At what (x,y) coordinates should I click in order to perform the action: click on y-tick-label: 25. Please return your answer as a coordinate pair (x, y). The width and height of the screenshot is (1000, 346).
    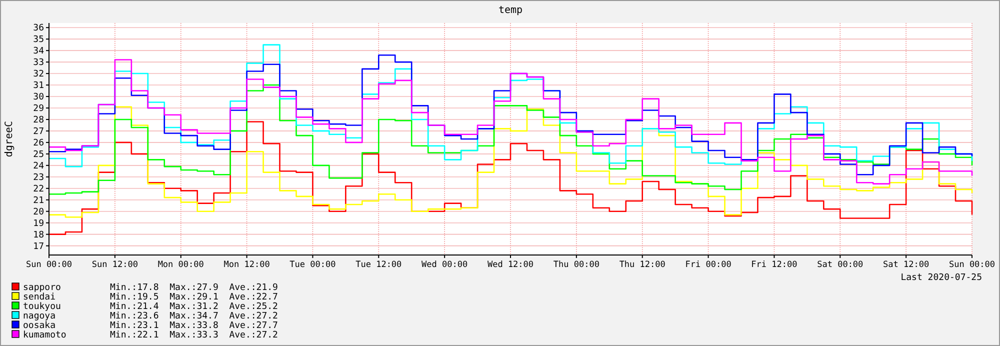
    Looking at the image, I should click on (38, 155).